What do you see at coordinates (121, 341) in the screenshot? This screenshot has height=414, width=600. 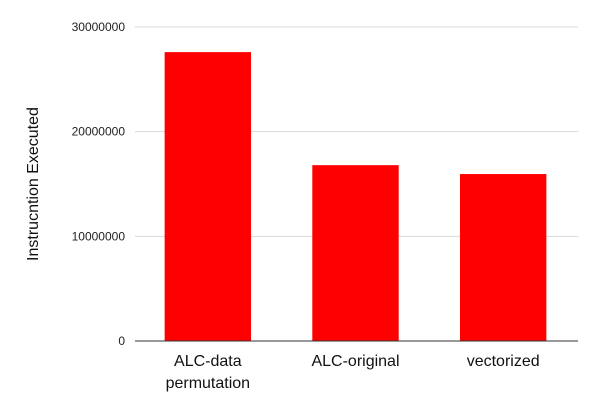 I see `y-tick-label: 0` at bounding box center [121, 341].